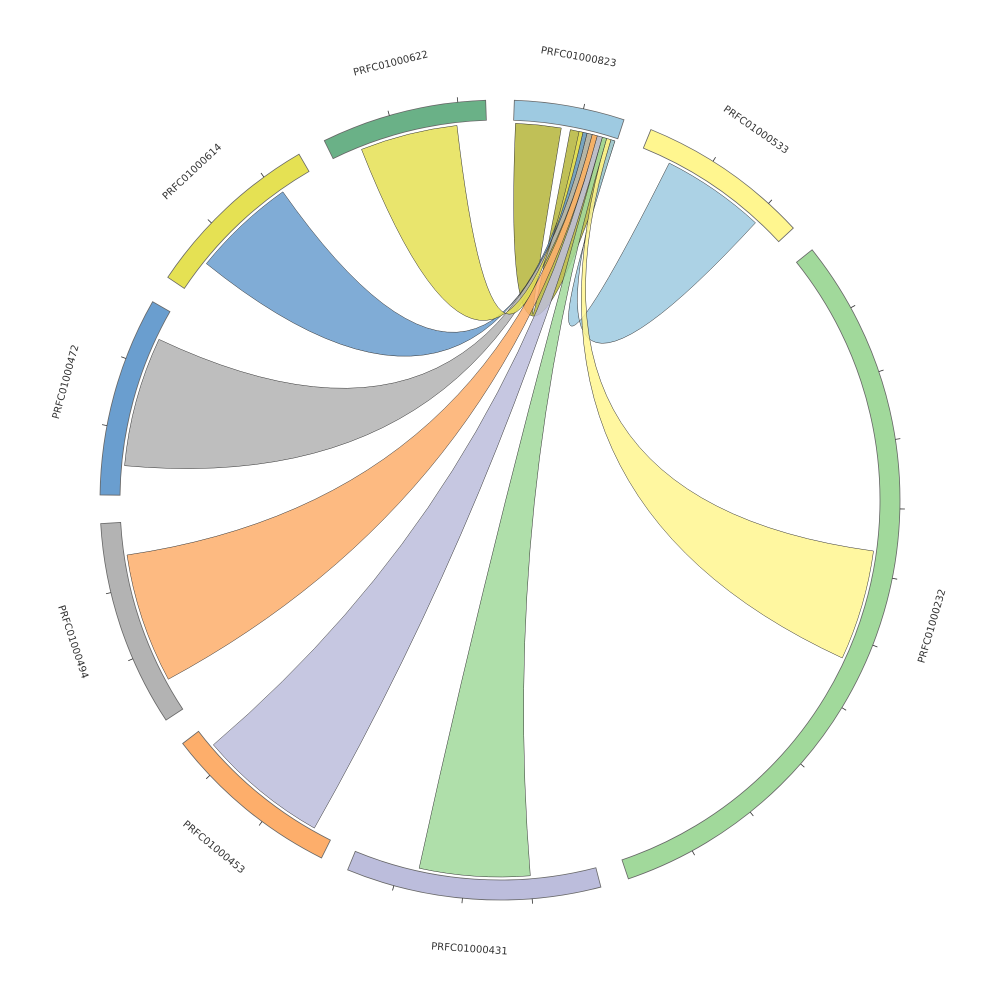  I want to click on node-label: PRFC01000232, so click(932, 626).